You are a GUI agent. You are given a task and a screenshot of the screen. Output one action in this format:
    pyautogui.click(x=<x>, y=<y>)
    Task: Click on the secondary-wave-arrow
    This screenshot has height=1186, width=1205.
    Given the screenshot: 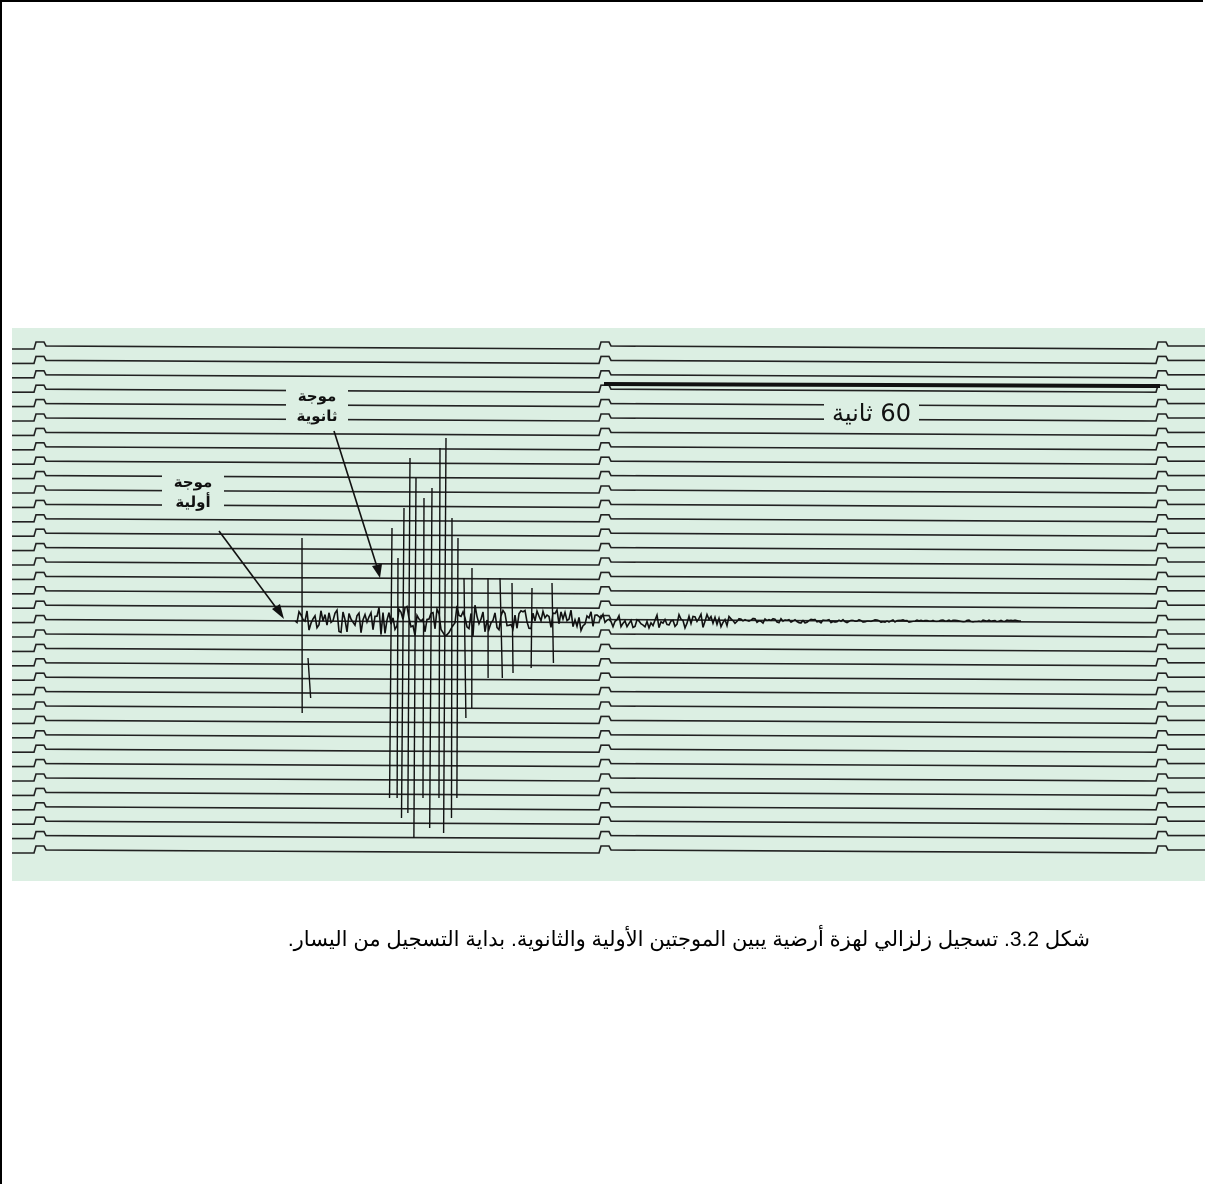 What is the action you would take?
    pyautogui.click(x=356, y=500)
    